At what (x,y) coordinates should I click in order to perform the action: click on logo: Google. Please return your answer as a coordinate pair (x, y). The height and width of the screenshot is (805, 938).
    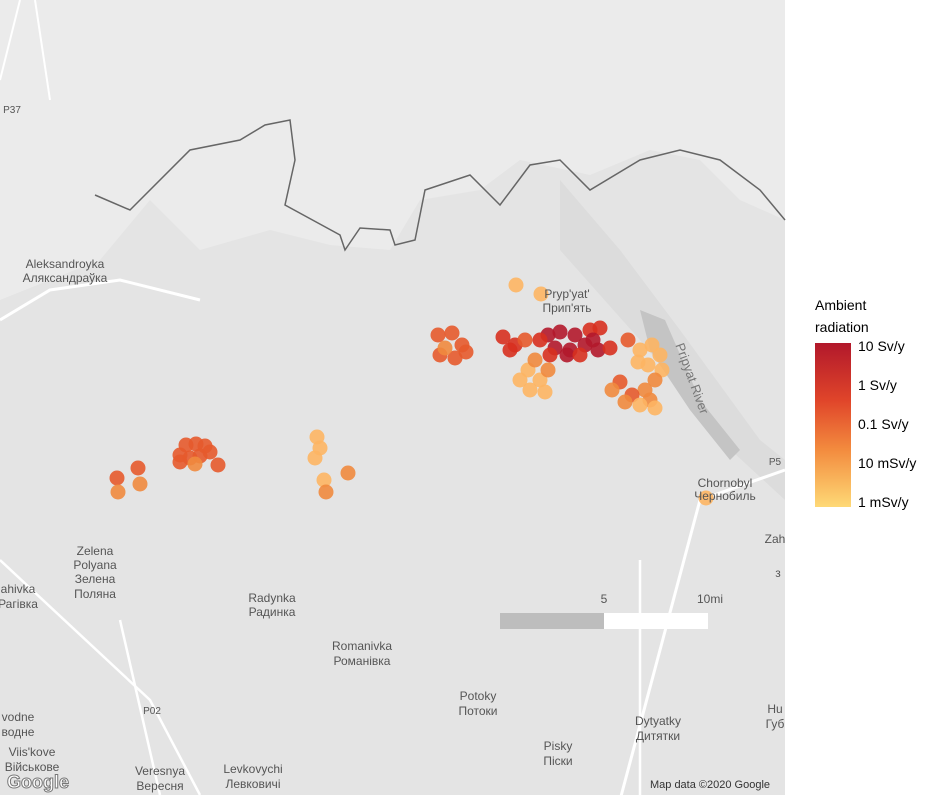
    Looking at the image, I should click on (38, 782).